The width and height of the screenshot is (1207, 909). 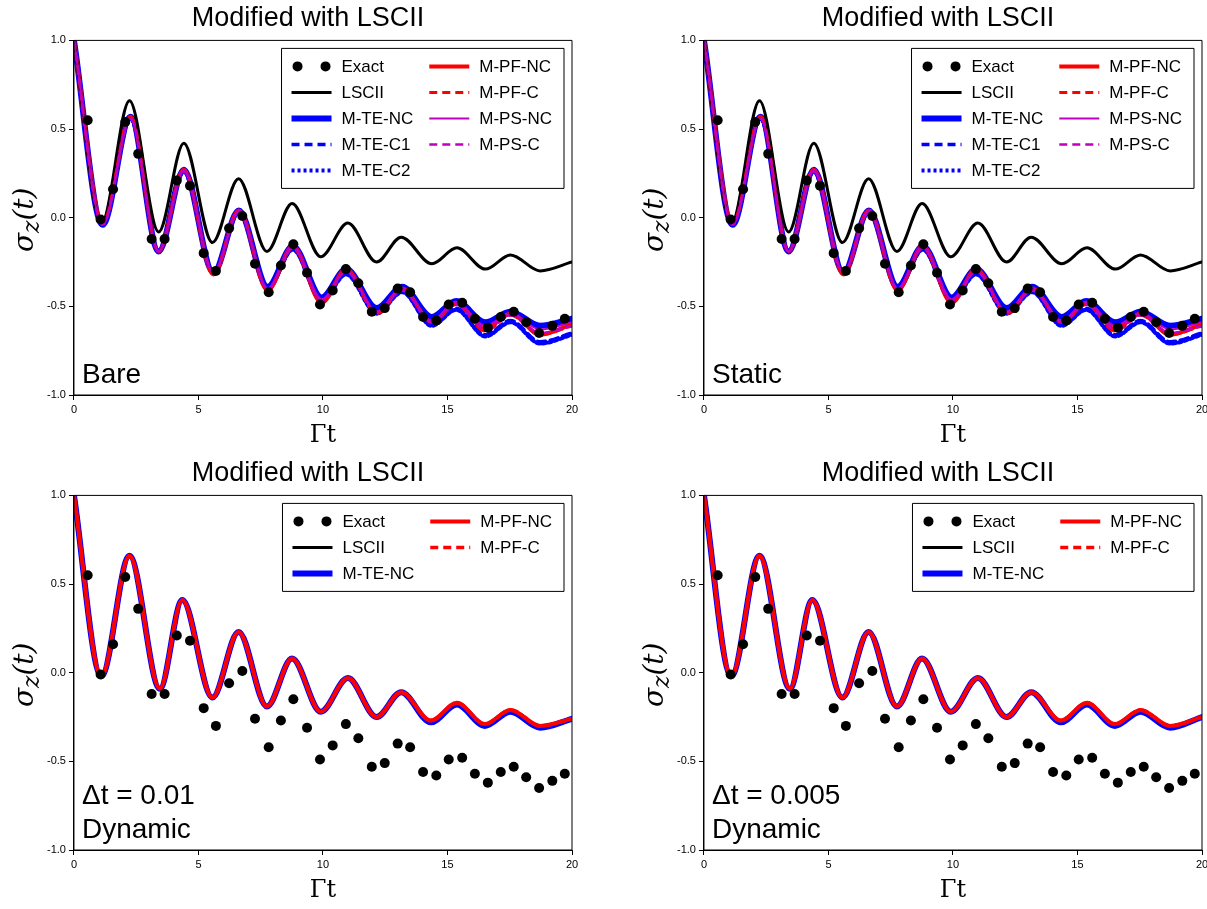 I want to click on annotation: Bare, so click(x=111, y=373).